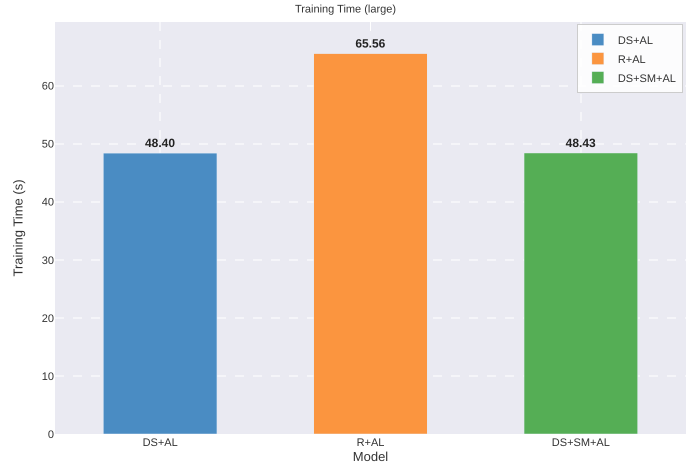 Image resolution: width=691 pixels, height=474 pixels. I want to click on chart-title: Training Time (large), so click(345, 9).